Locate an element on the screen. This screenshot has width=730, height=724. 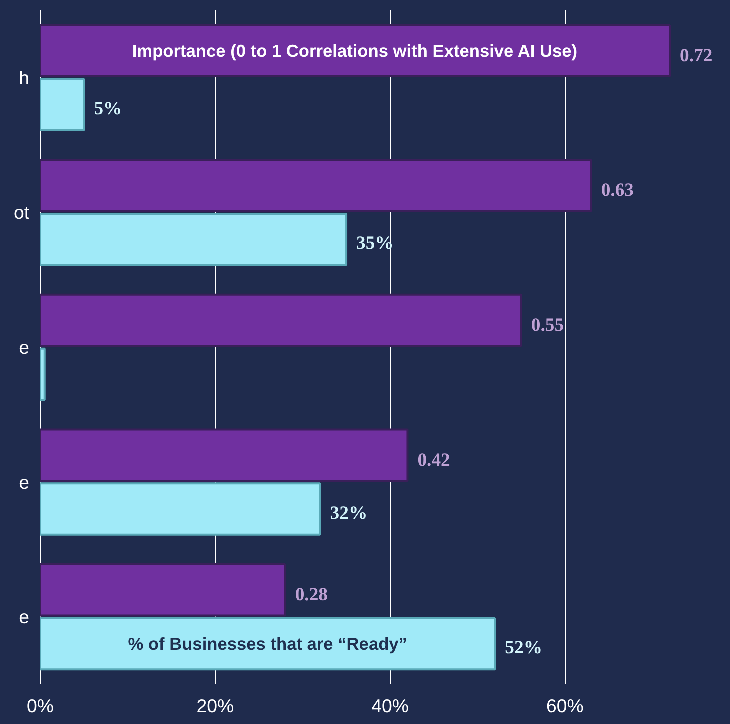
data-label: 0.55 is located at coordinates (547, 325).